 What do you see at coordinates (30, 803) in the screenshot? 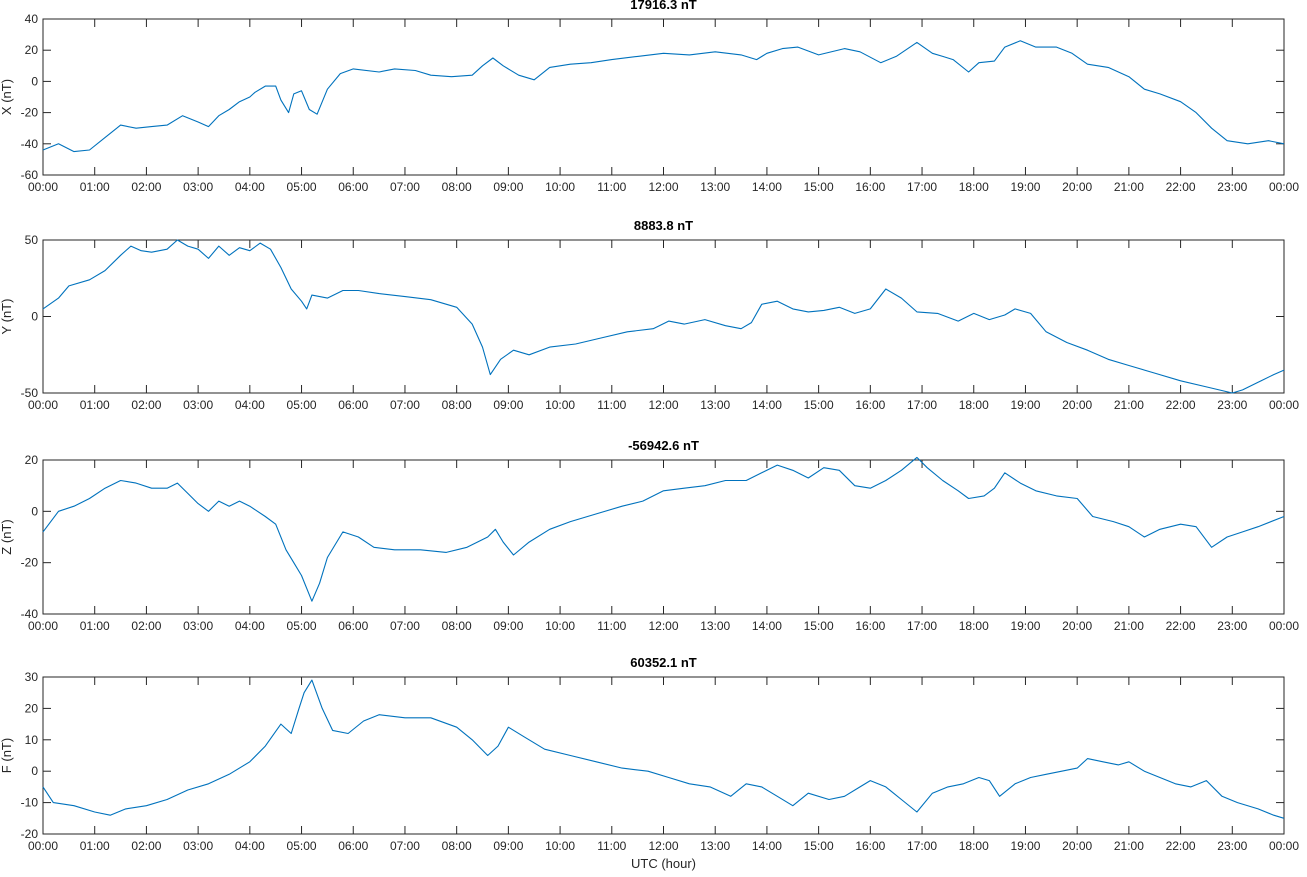
I see `y-tick-label: -10` at bounding box center [30, 803].